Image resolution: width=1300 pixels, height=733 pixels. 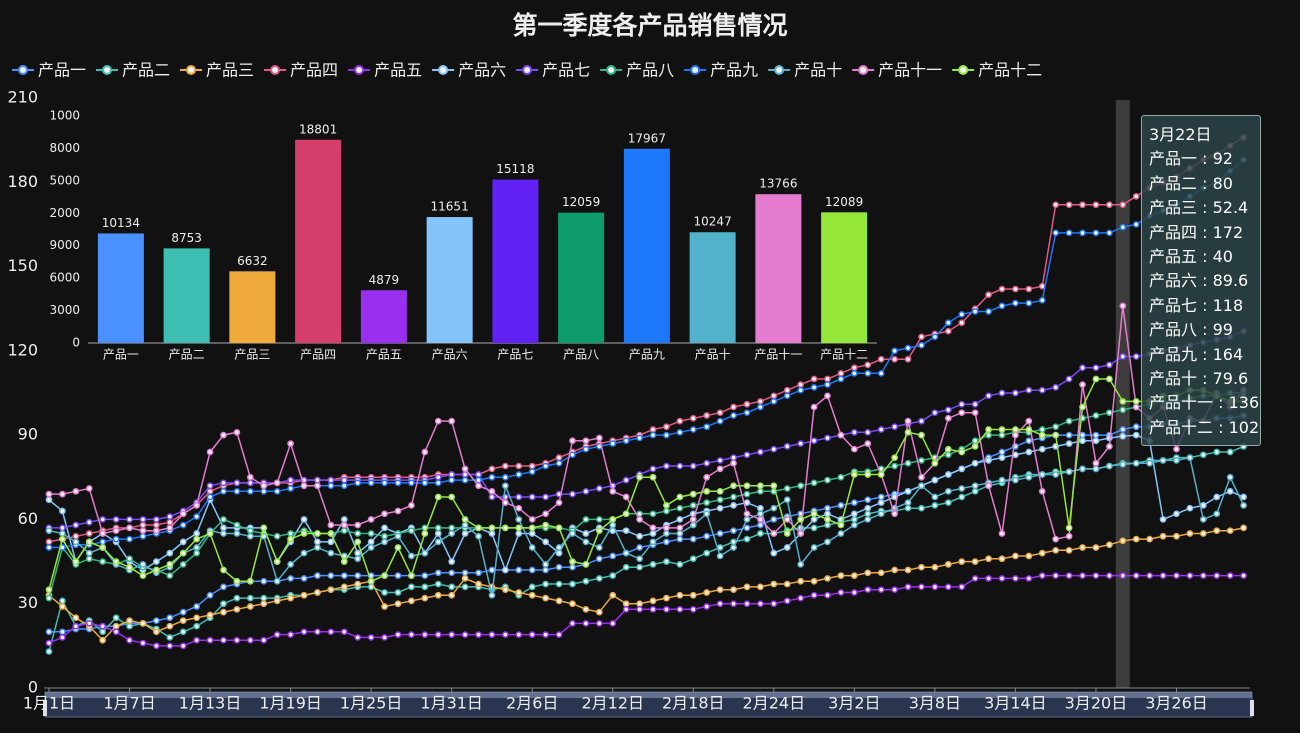 I want to click on x-tick-label: 1月13日, so click(x=210, y=703).